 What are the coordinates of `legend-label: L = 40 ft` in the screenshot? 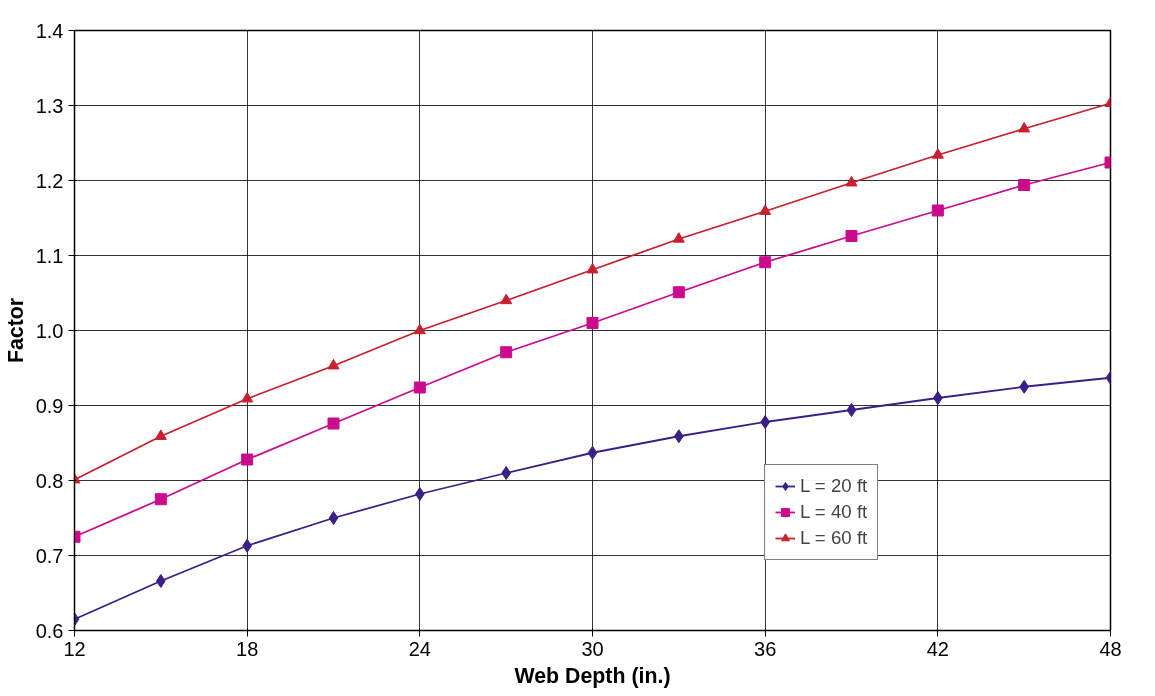 It's located at (834, 512).